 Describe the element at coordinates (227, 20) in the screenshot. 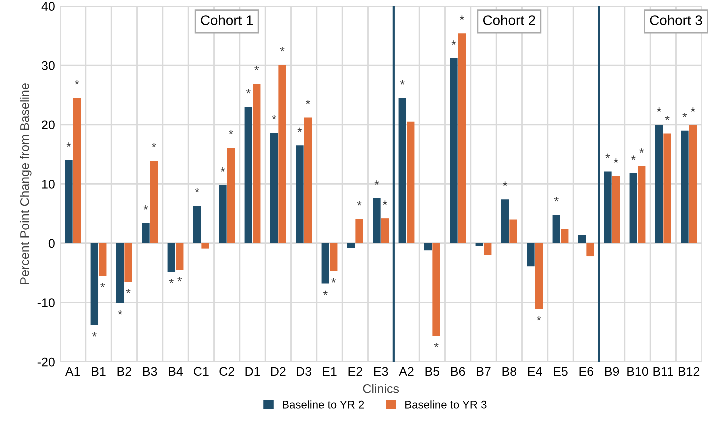

I see `annotation: Cohort 1` at that location.